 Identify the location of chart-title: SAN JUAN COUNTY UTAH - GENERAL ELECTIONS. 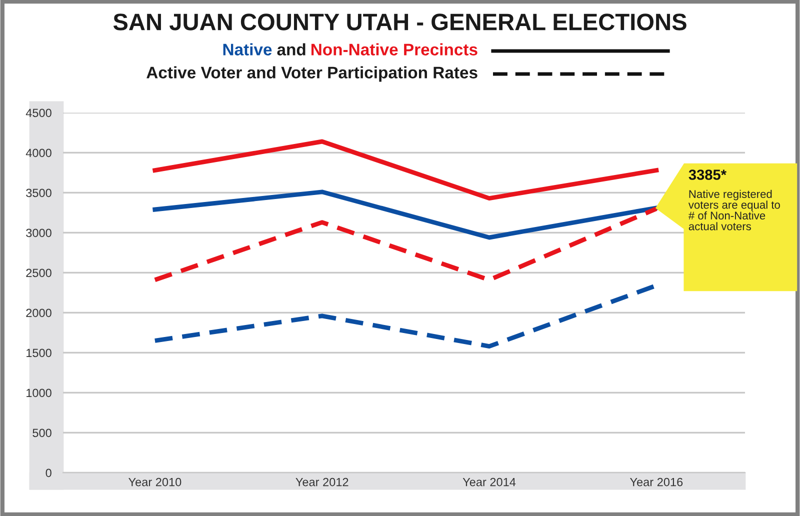
(399, 22).